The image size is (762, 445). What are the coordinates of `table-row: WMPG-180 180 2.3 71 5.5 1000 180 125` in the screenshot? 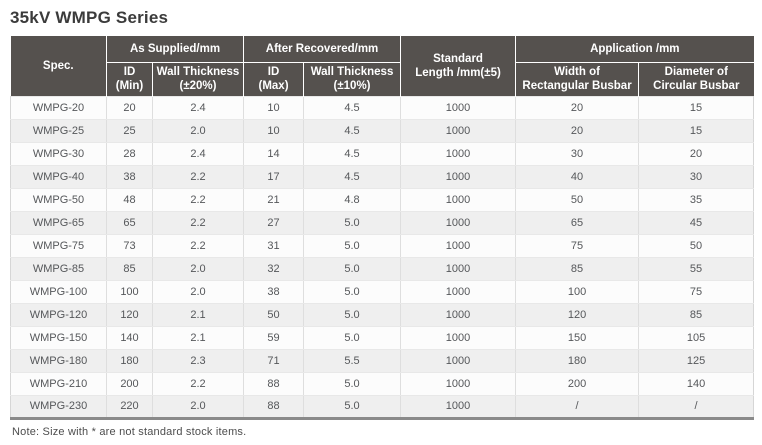 It's located at (382, 360).